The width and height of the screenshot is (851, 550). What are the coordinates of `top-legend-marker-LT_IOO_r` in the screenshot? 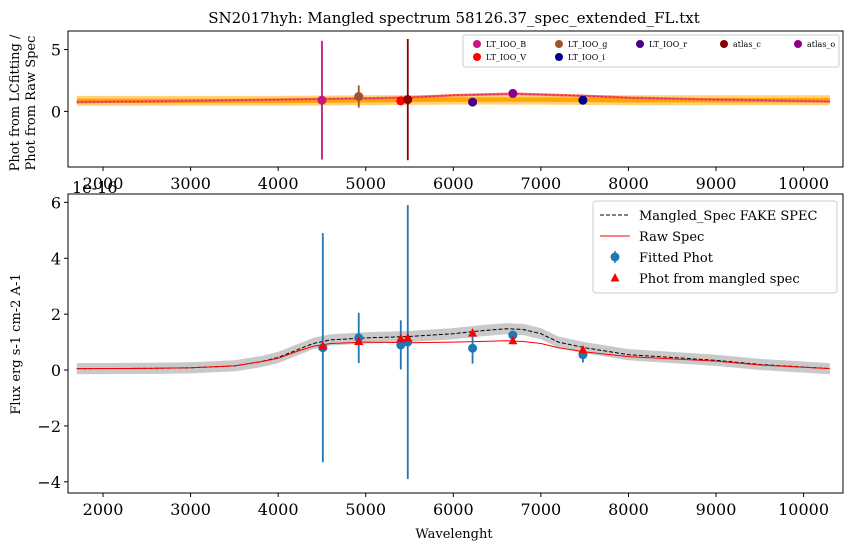 It's located at (640, 44).